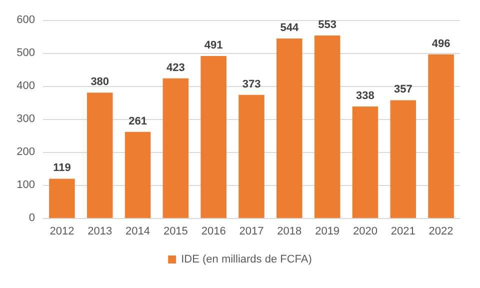 Image resolution: width=480 pixels, height=288 pixels. I want to click on y-tick-label: 300, so click(25, 119).